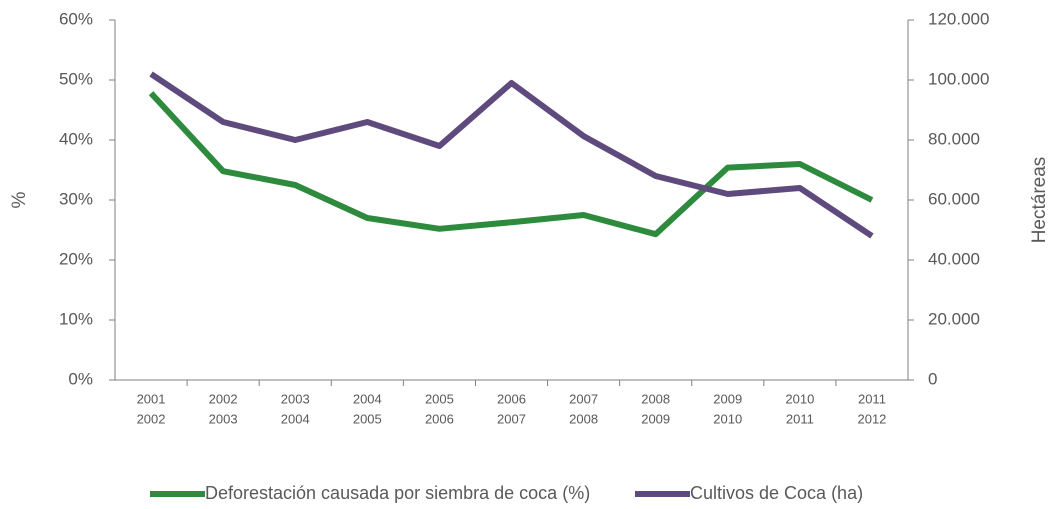 This screenshot has width=1054, height=509. Describe the element at coordinates (932, 378) in the screenshot. I see `y2-tick-label: 0` at that location.